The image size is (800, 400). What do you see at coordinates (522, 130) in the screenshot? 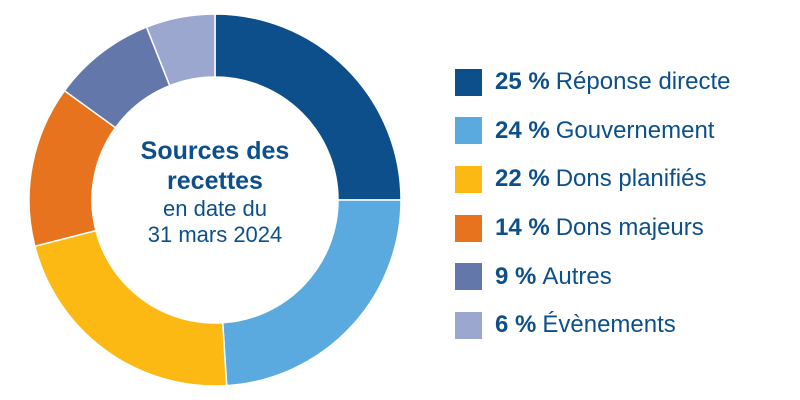
I see `legend-value: 24 %` at bounding box center [522, 130].